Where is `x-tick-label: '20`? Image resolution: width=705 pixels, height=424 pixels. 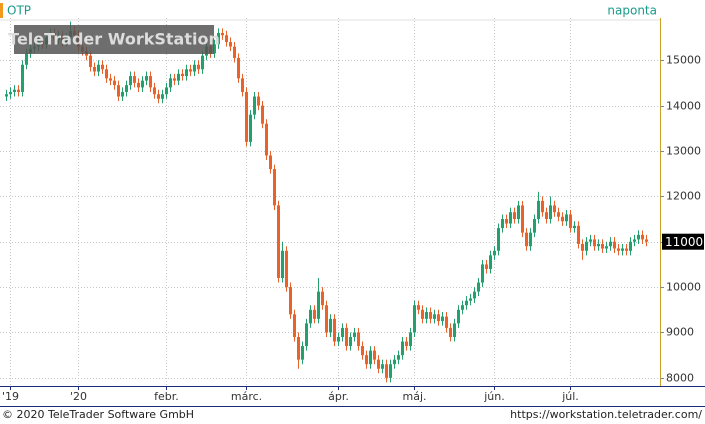
x-tick-label: '20 is located at coordinates (78, 396).